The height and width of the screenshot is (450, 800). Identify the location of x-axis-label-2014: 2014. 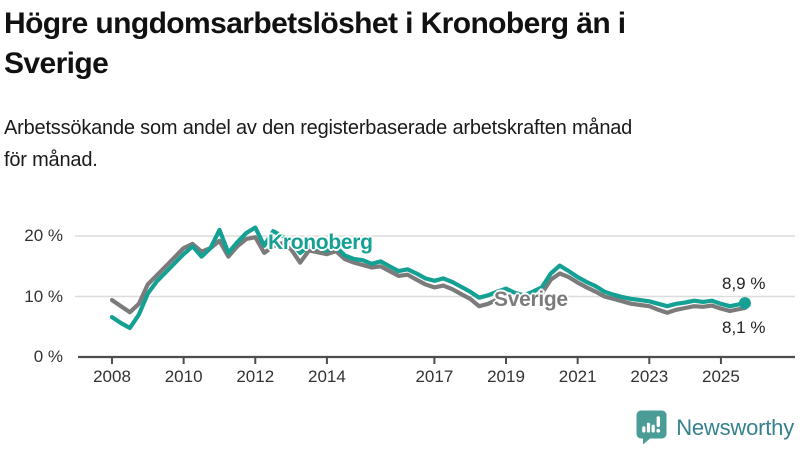
(326, 376).